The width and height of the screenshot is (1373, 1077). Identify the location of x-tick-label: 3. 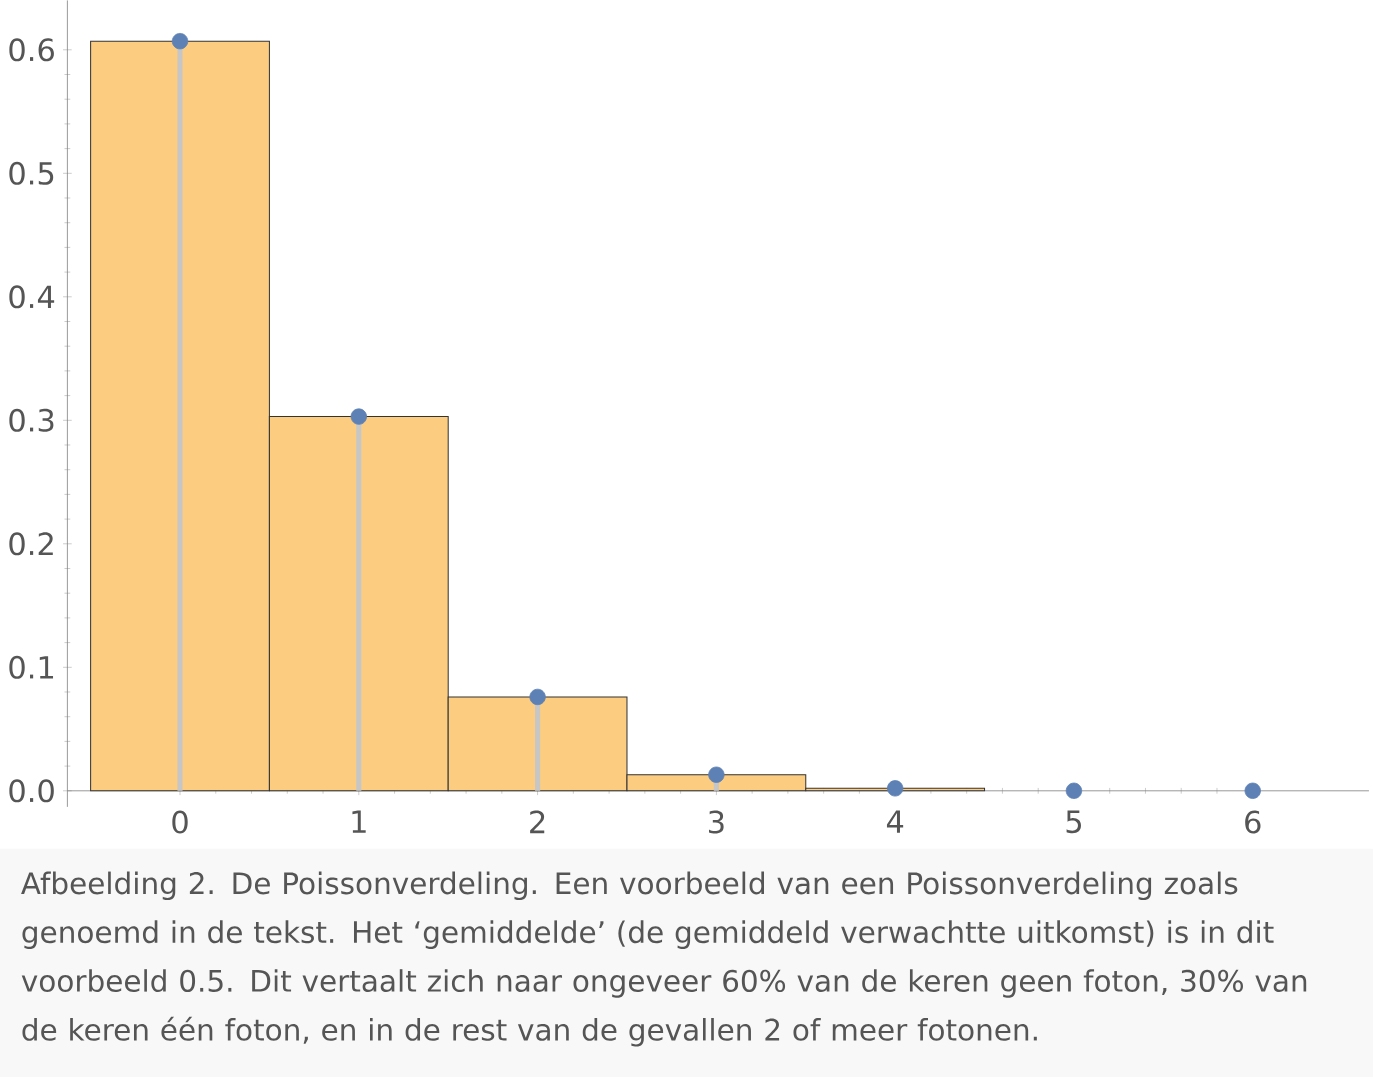
(716, 822).